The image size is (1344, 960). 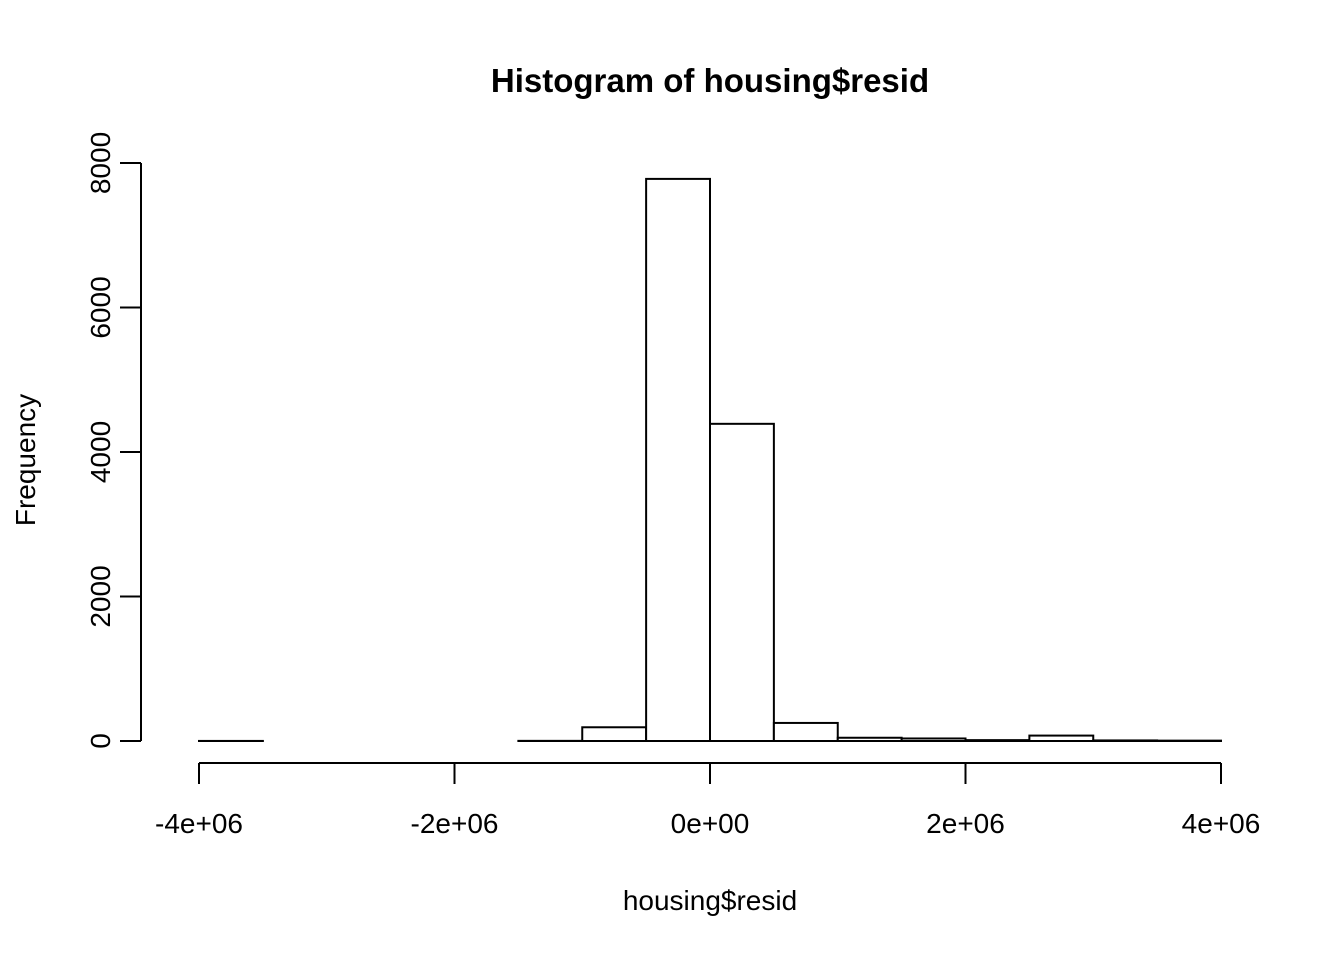 What do you see at coordinates (100, 452) in the screenshot?
I see `y-tick-label: 4000` at bounding box center [100, 452].